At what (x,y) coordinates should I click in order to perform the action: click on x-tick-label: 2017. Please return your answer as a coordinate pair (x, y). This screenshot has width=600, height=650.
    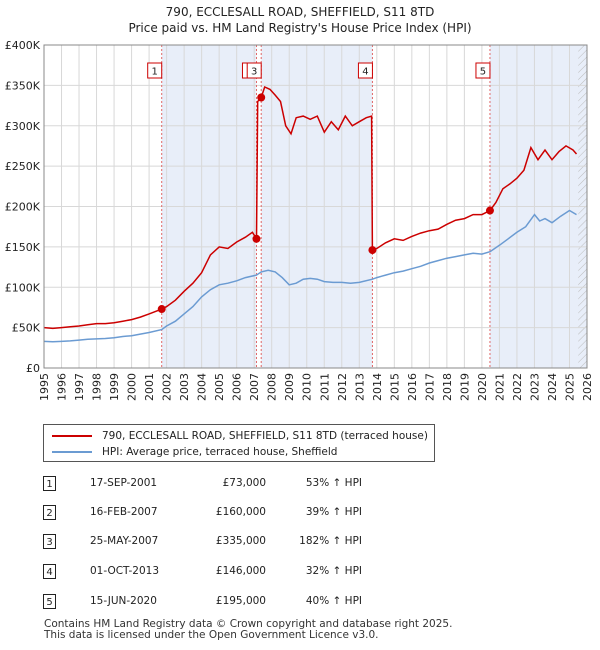
    Looking at the image, I should click on (429, 387).